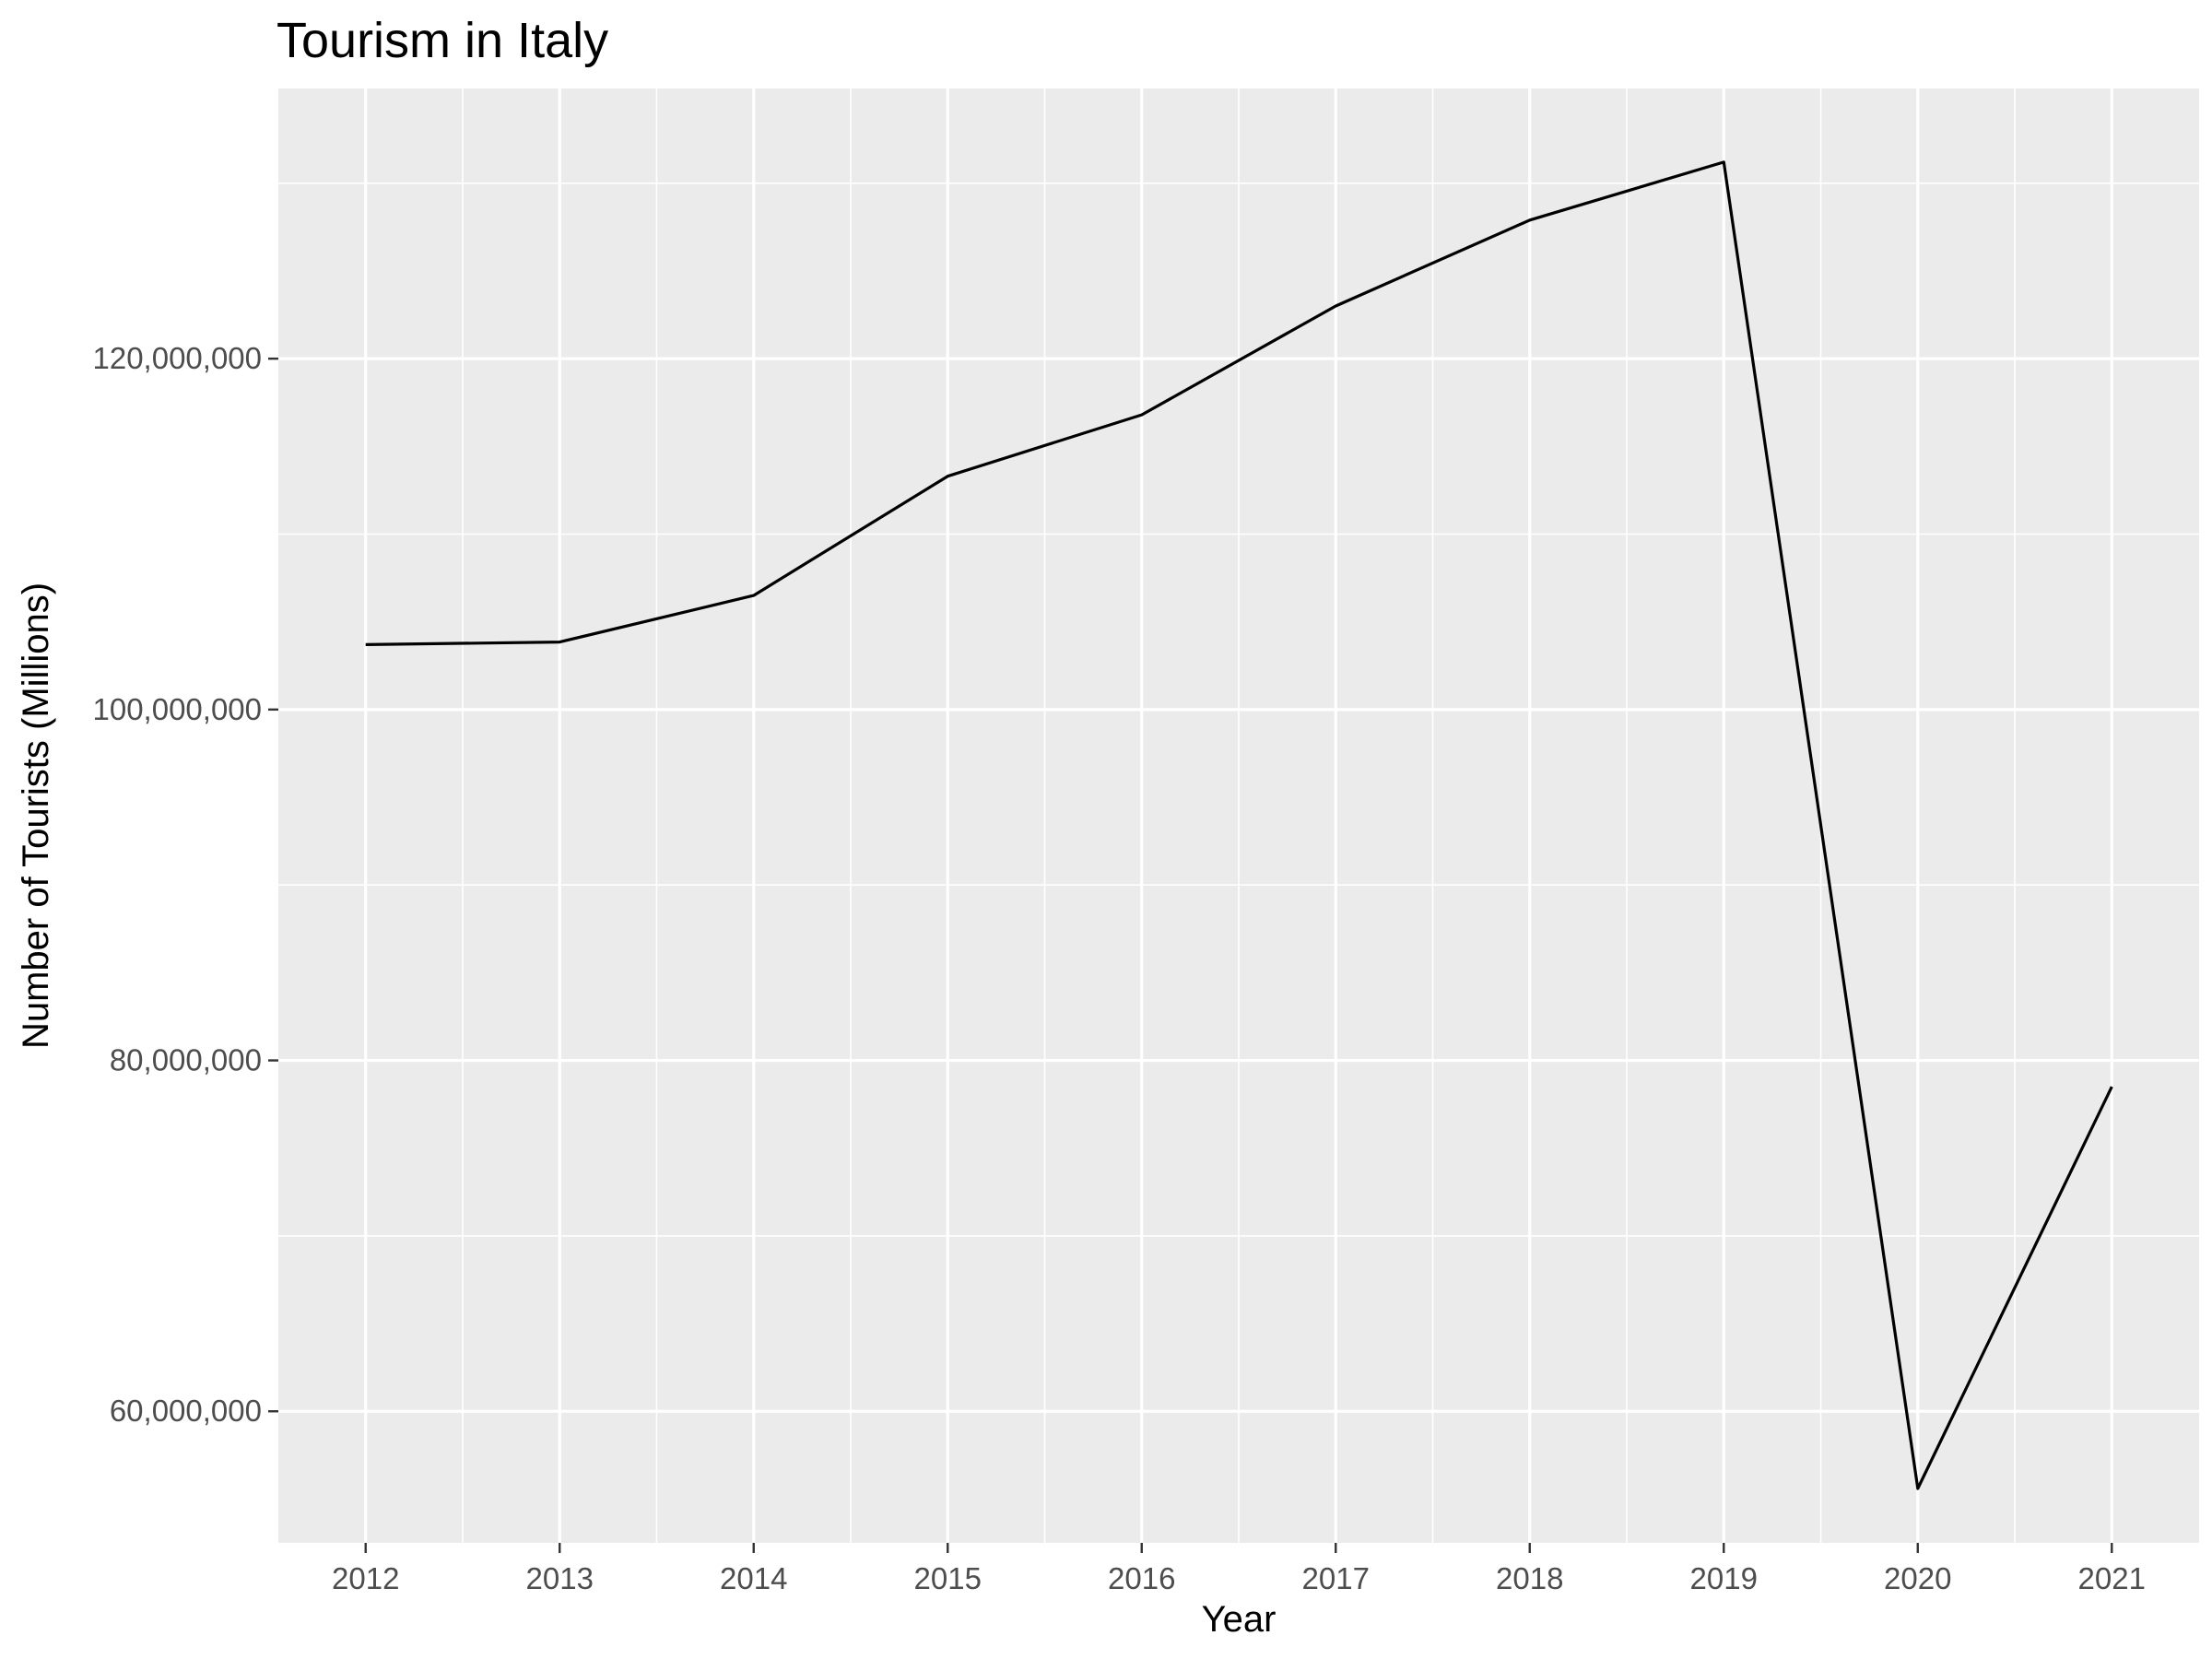  Describe the element at coordinates (560, 1578) in the screenshot. I see `x-tick-label: 2013` at that location.